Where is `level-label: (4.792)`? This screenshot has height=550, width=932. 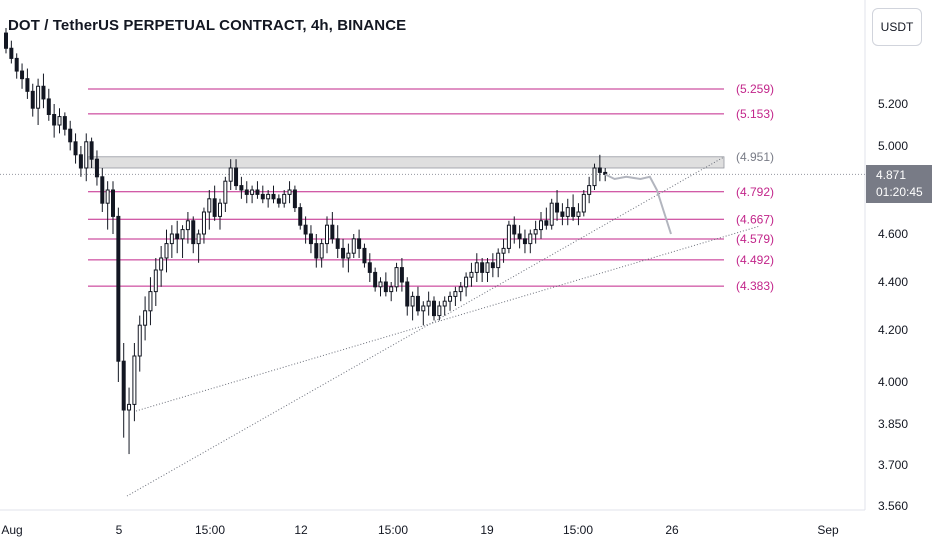
level-label: (4.792) is located at coordinates (755, 192).